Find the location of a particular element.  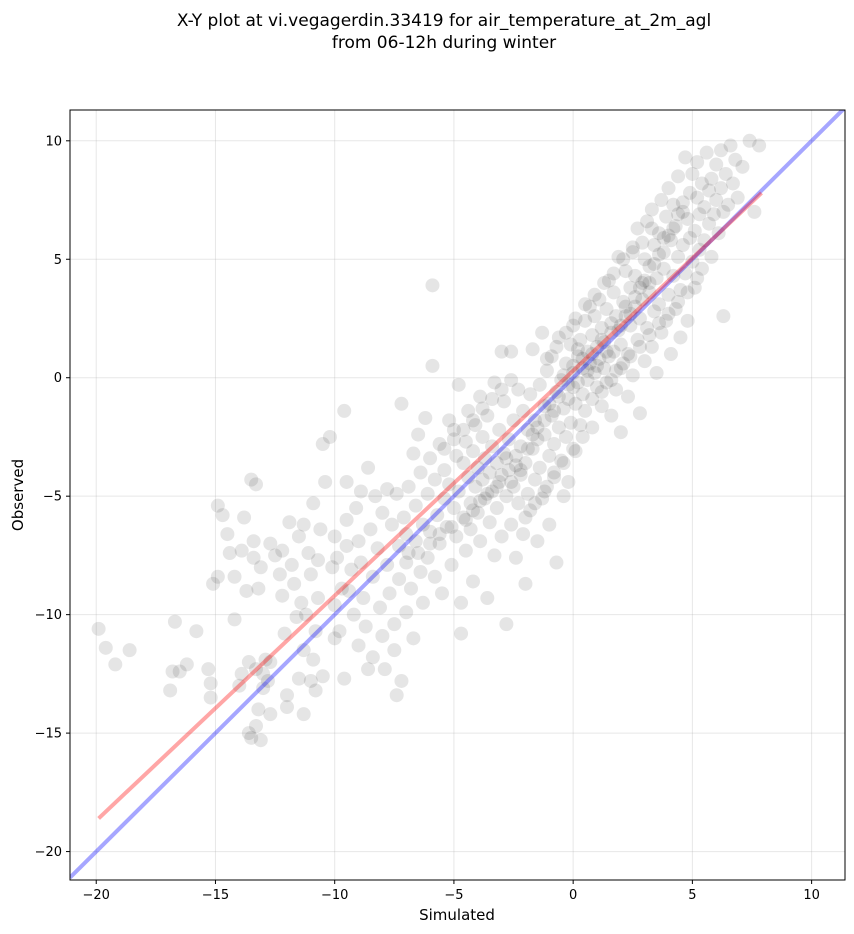

x-tick-label-0: −20 is located at coordinates (96, 895).